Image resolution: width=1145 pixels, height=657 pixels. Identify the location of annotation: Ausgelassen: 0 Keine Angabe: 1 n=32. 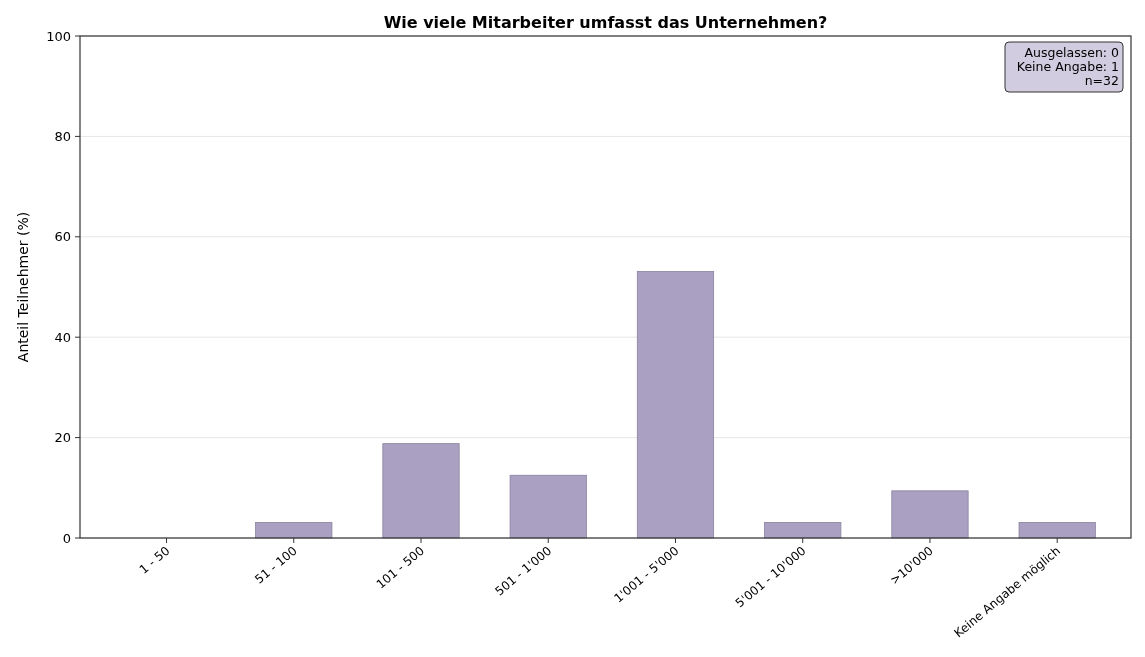
(1068, 66).